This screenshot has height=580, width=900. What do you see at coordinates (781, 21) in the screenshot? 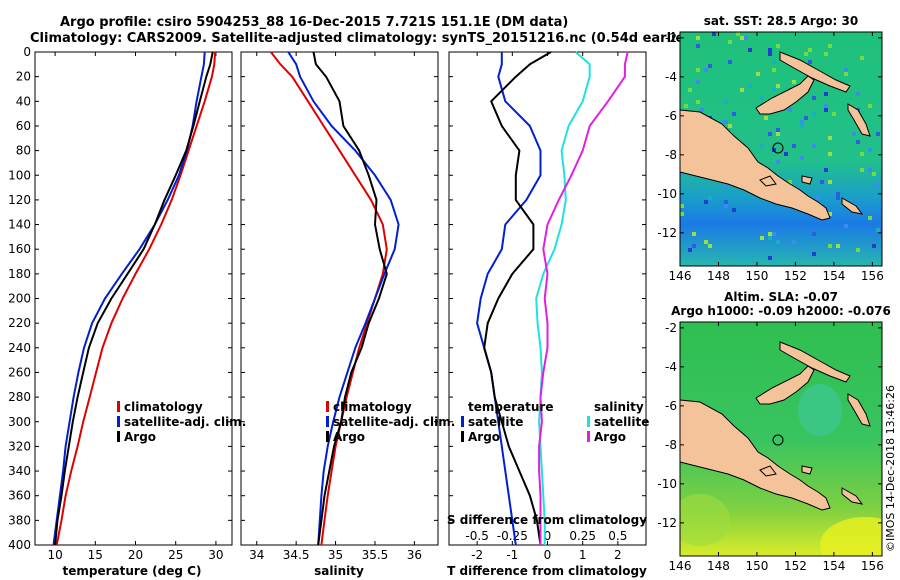
I see `sst-map-title: sat. SST: 28.5 Argo: 30` at bounding box center [781, 21].